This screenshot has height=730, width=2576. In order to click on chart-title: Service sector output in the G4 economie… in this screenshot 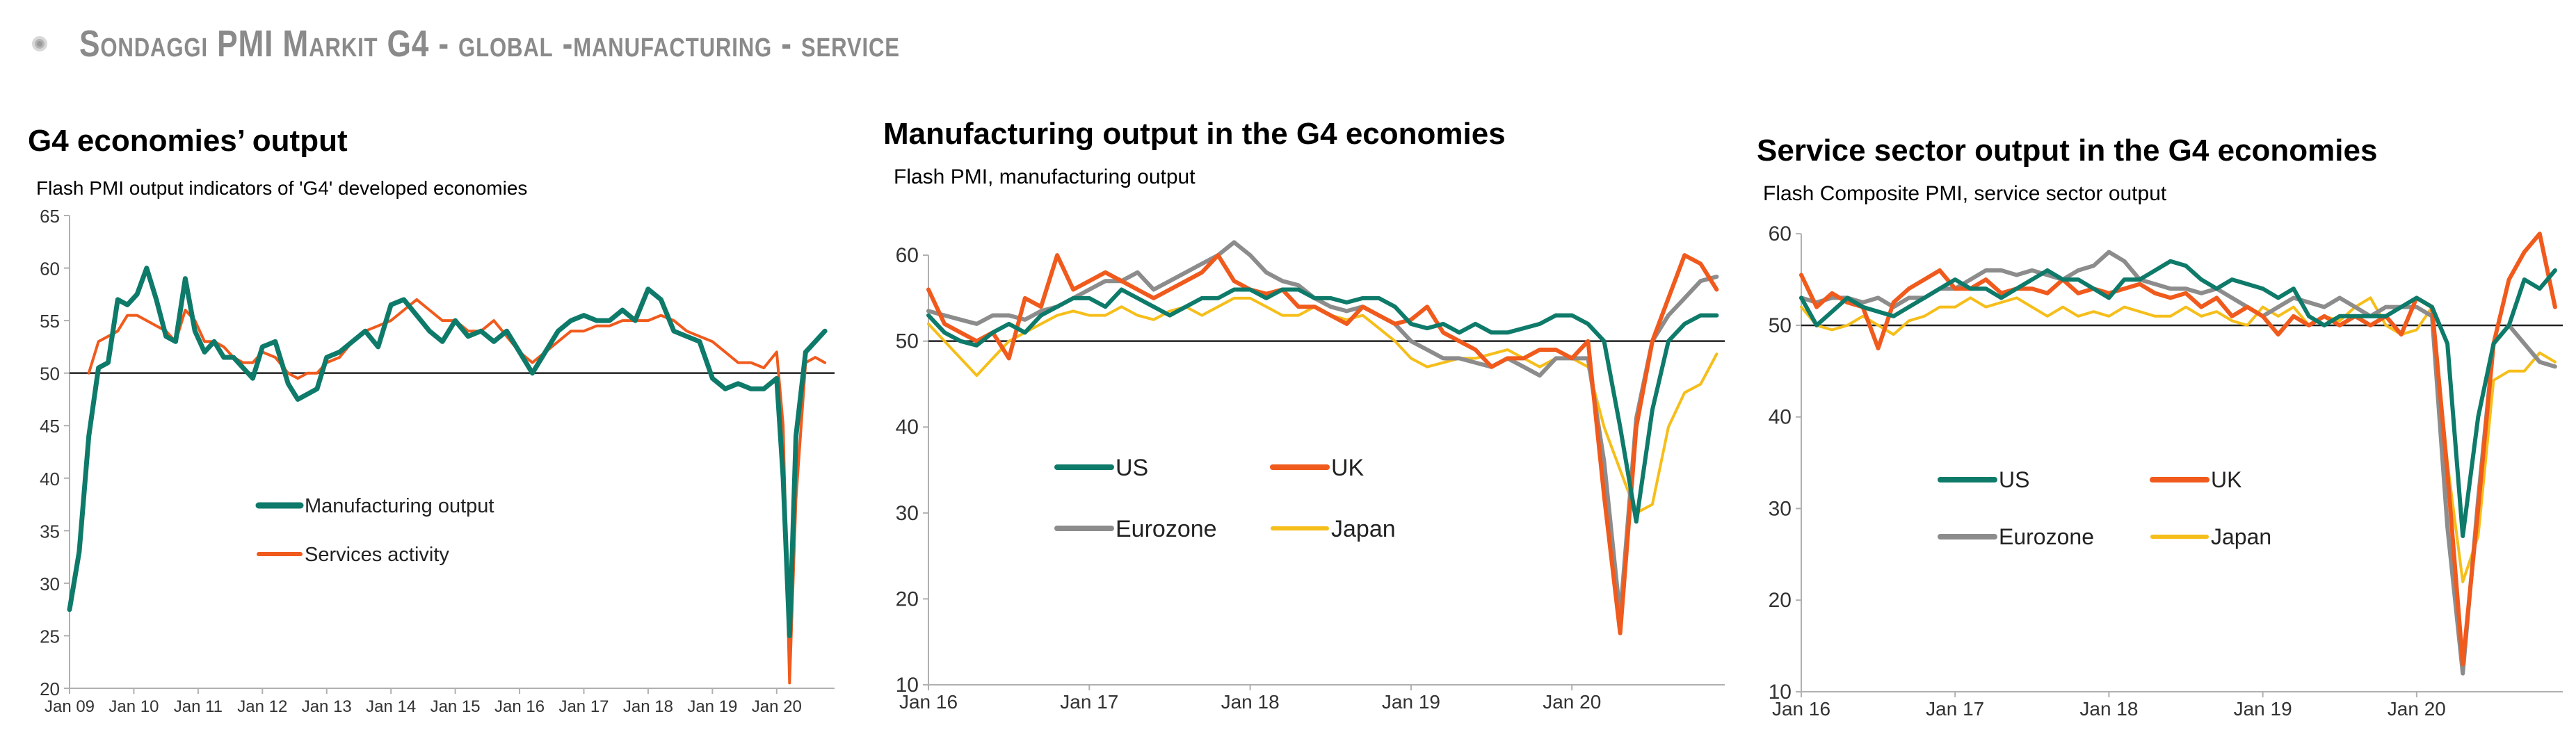, I will do `click(2067, 150)`.